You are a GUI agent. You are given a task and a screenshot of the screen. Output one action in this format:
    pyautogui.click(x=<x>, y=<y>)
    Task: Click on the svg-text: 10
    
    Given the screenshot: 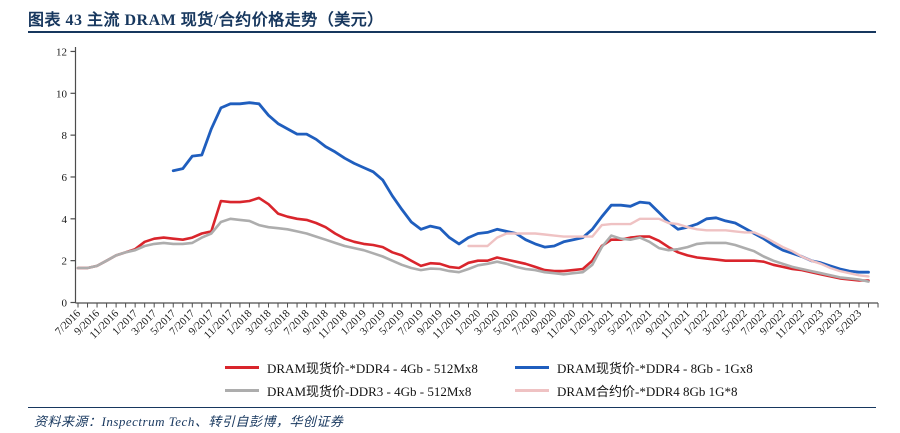 What is the action you would take?
    pyautogui.click(x=62, y=94)
    